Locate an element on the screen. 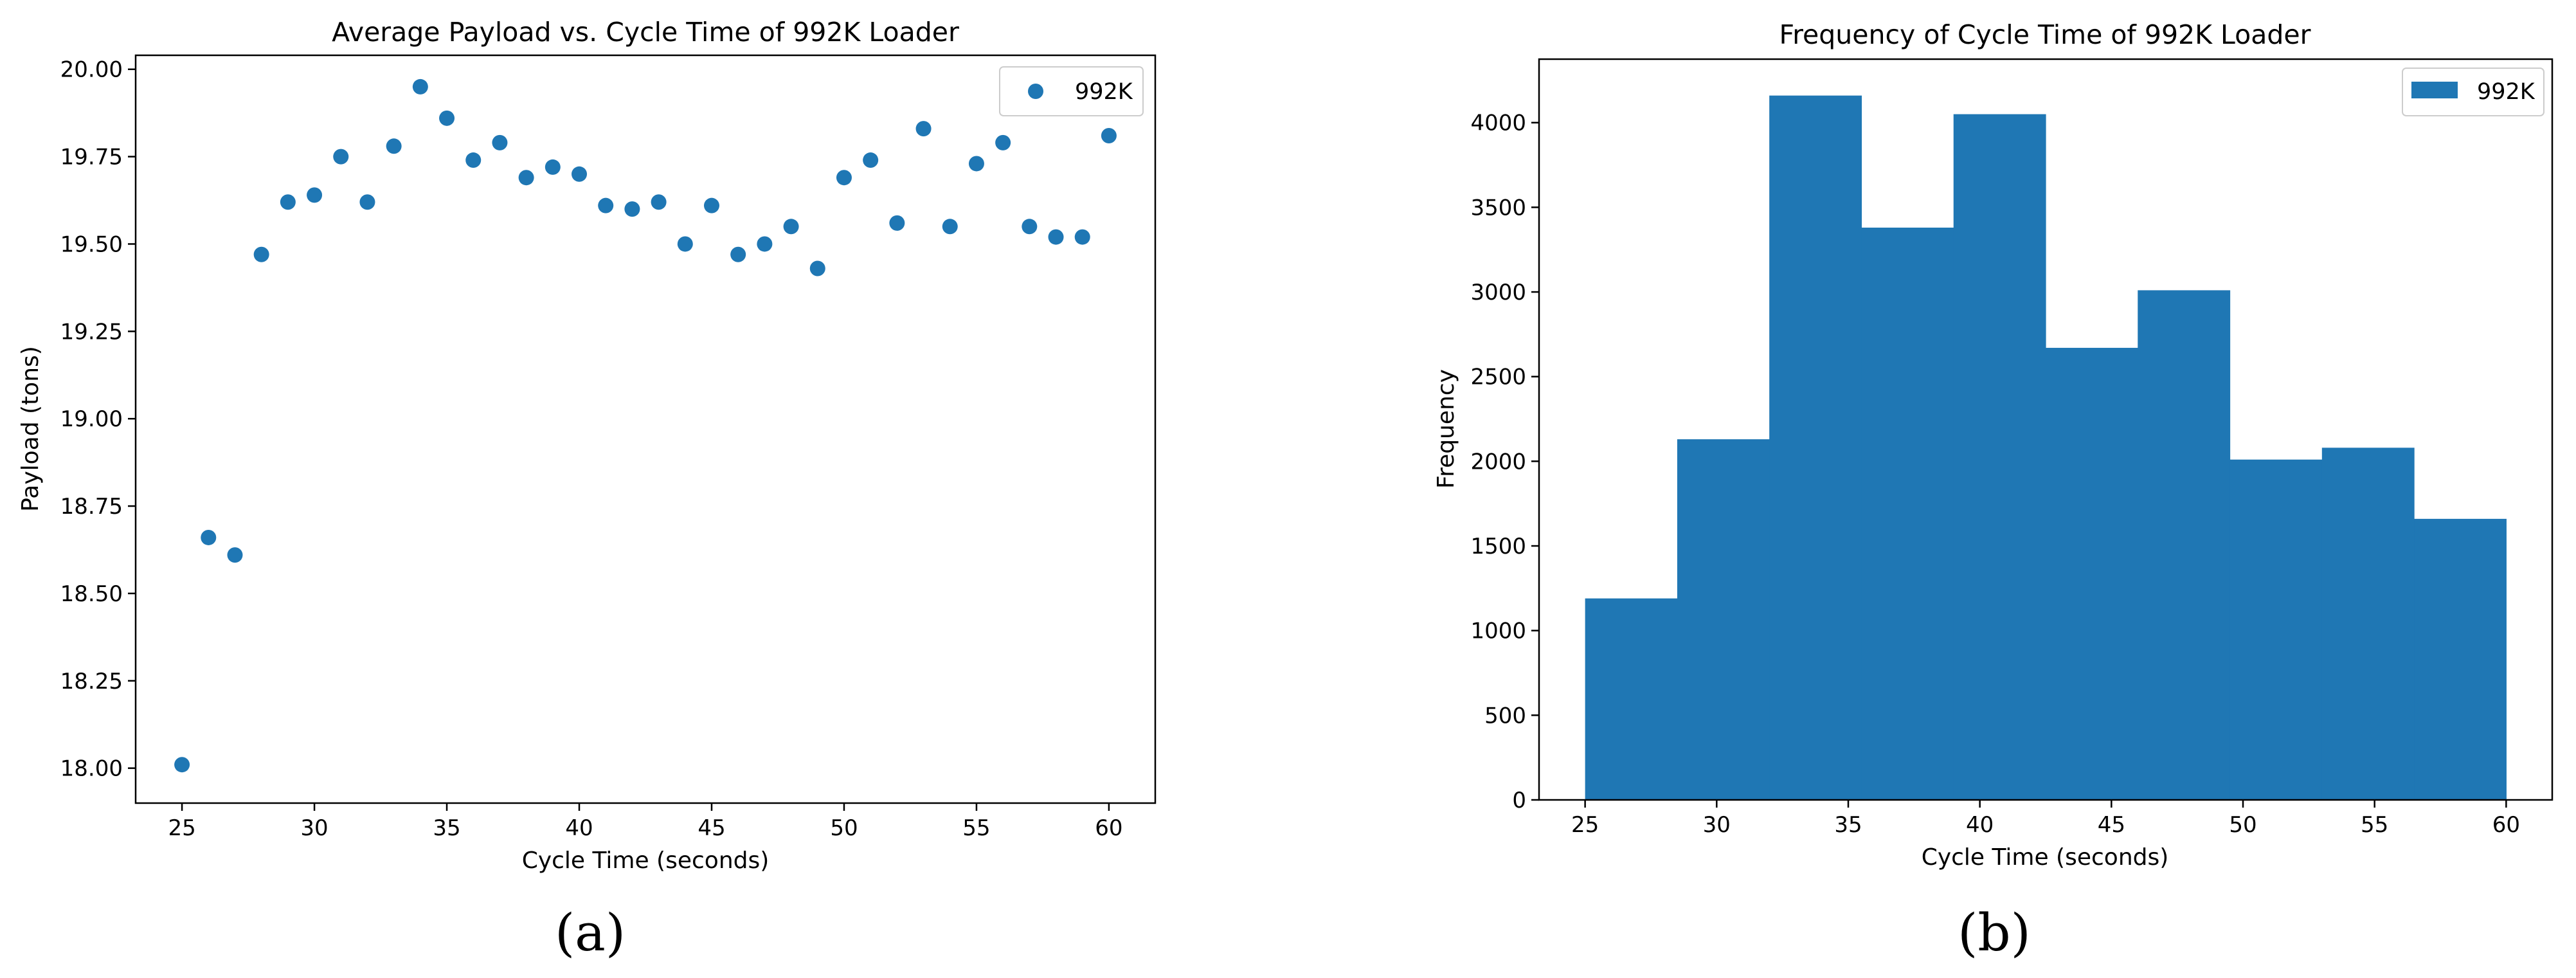  scatter-y-axis-label: Payload (tons) is located at coordinates (30, 429).